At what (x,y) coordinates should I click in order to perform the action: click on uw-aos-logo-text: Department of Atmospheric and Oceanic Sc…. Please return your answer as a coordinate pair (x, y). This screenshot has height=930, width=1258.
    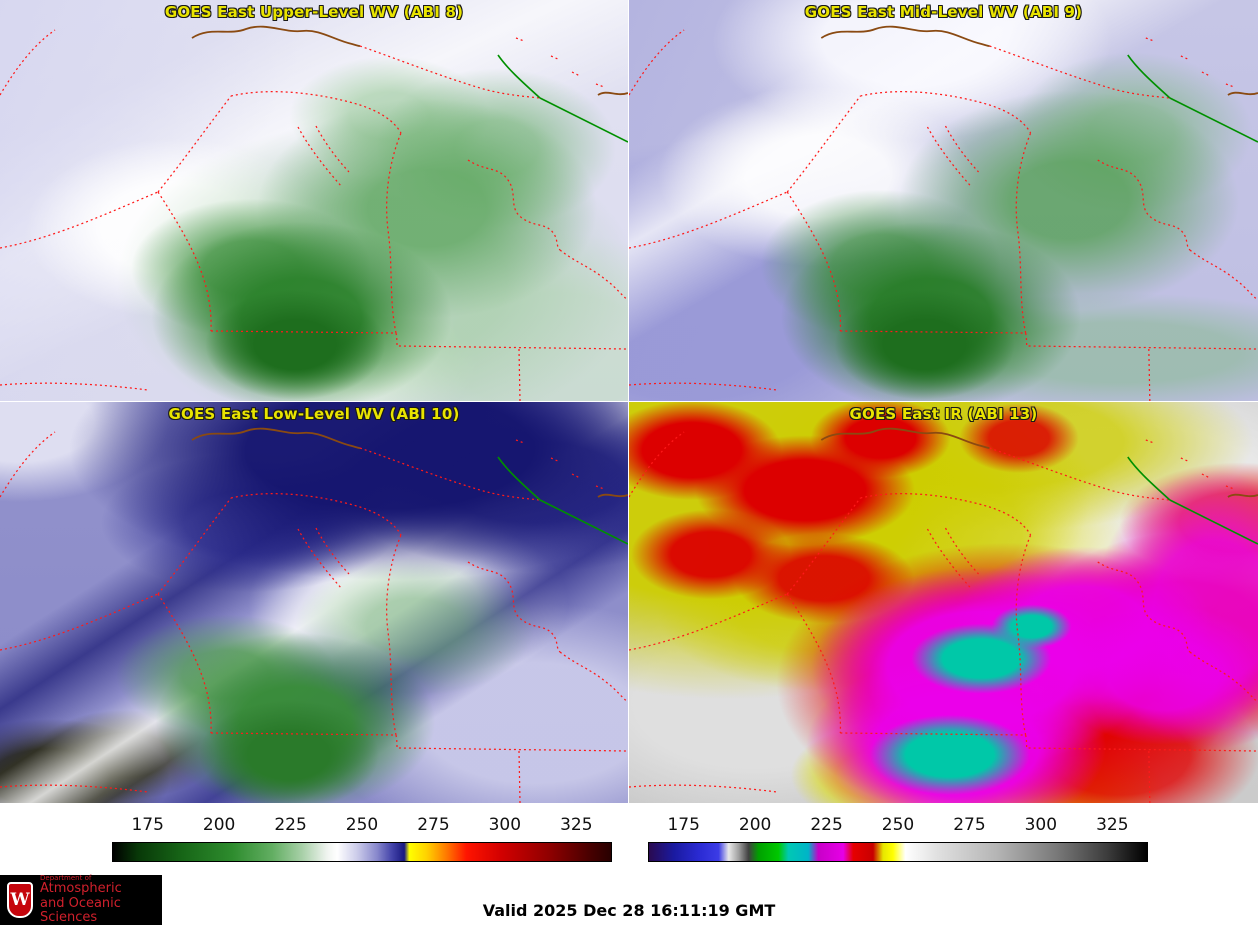
    Looking at the image, I should click on (97, 899).